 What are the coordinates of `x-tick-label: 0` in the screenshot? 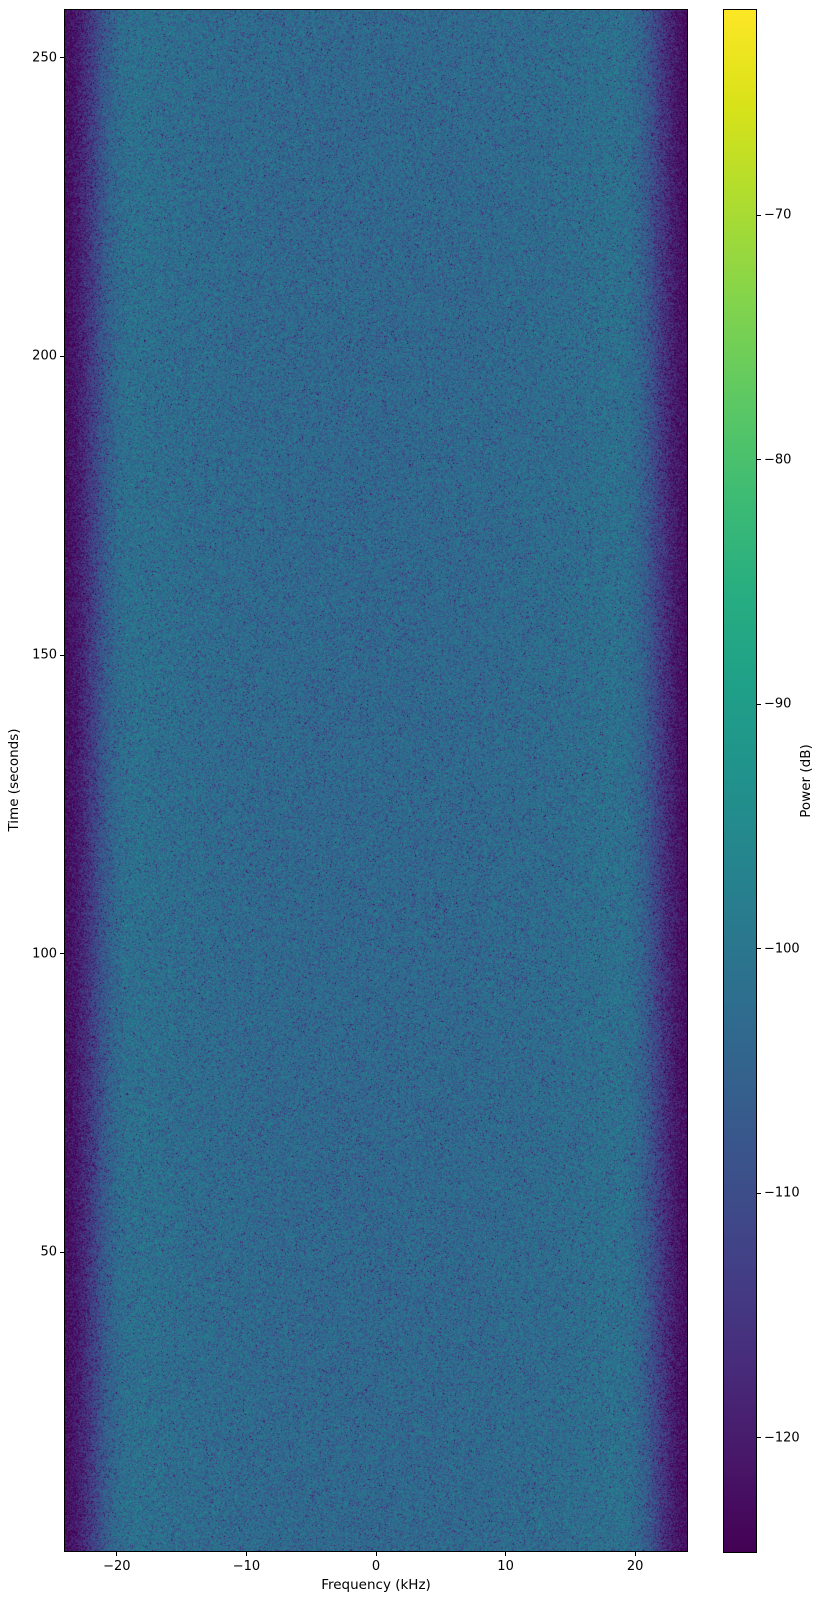 It's located at (376, 1566).